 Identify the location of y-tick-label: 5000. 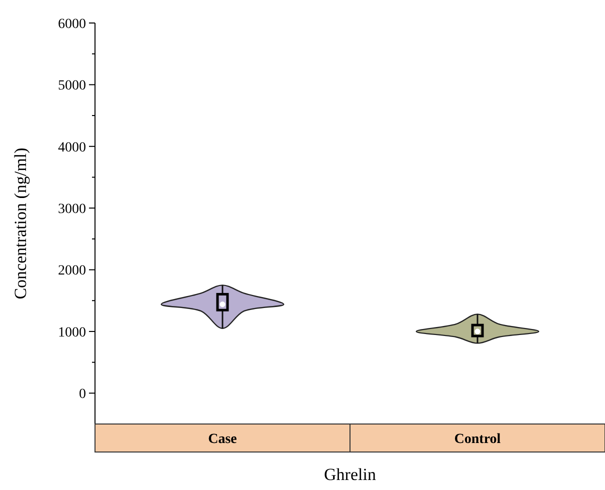
(72, 86).